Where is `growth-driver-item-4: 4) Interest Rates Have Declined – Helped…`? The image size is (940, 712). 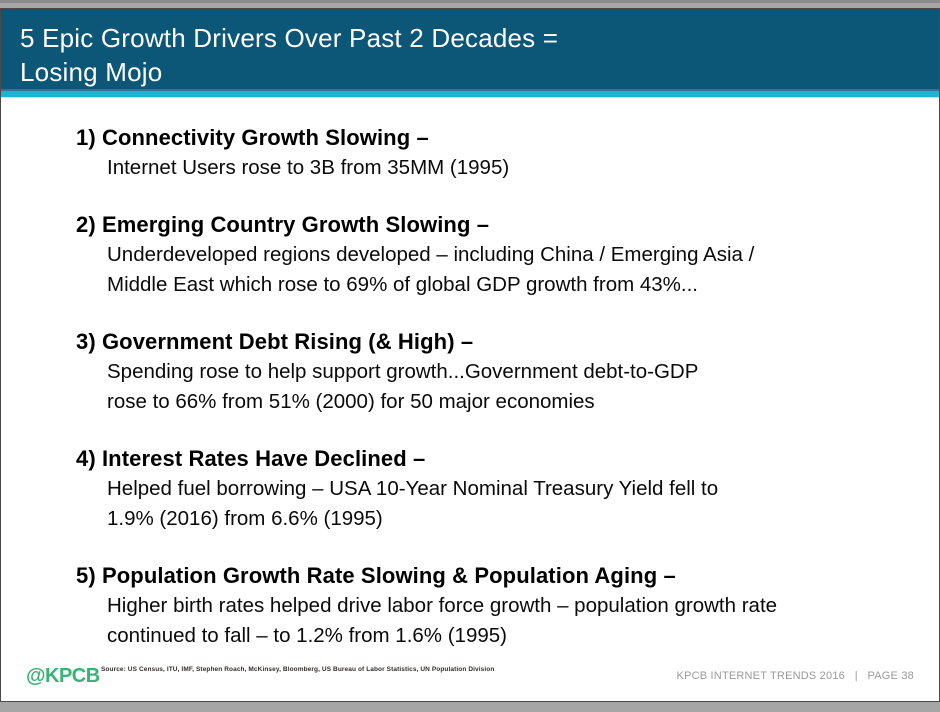
growth-driver-item-4: 4) Interest Rates Have Declined – Helped… is located at coordinates (493, 489).